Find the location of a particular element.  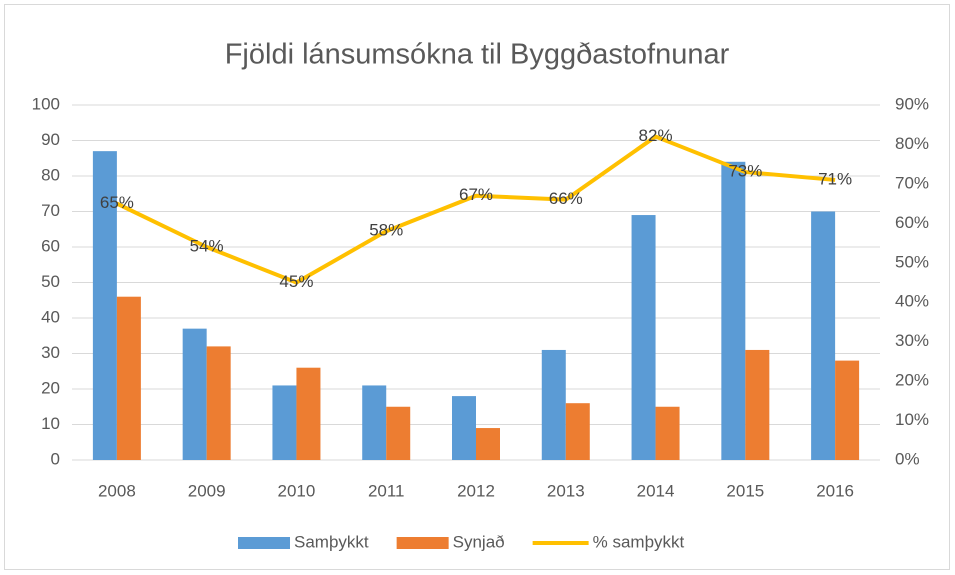

data-label: 66% is located at coordinates (566, 198).